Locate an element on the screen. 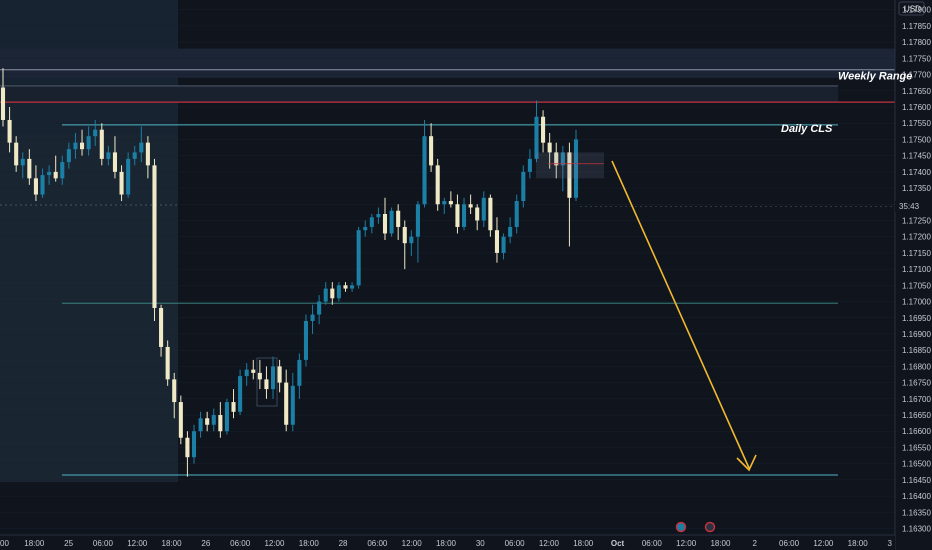 The height and width of the screenshot is (550, 932). price-tick-label: 1.17700 is located at coordinates (916, 75).